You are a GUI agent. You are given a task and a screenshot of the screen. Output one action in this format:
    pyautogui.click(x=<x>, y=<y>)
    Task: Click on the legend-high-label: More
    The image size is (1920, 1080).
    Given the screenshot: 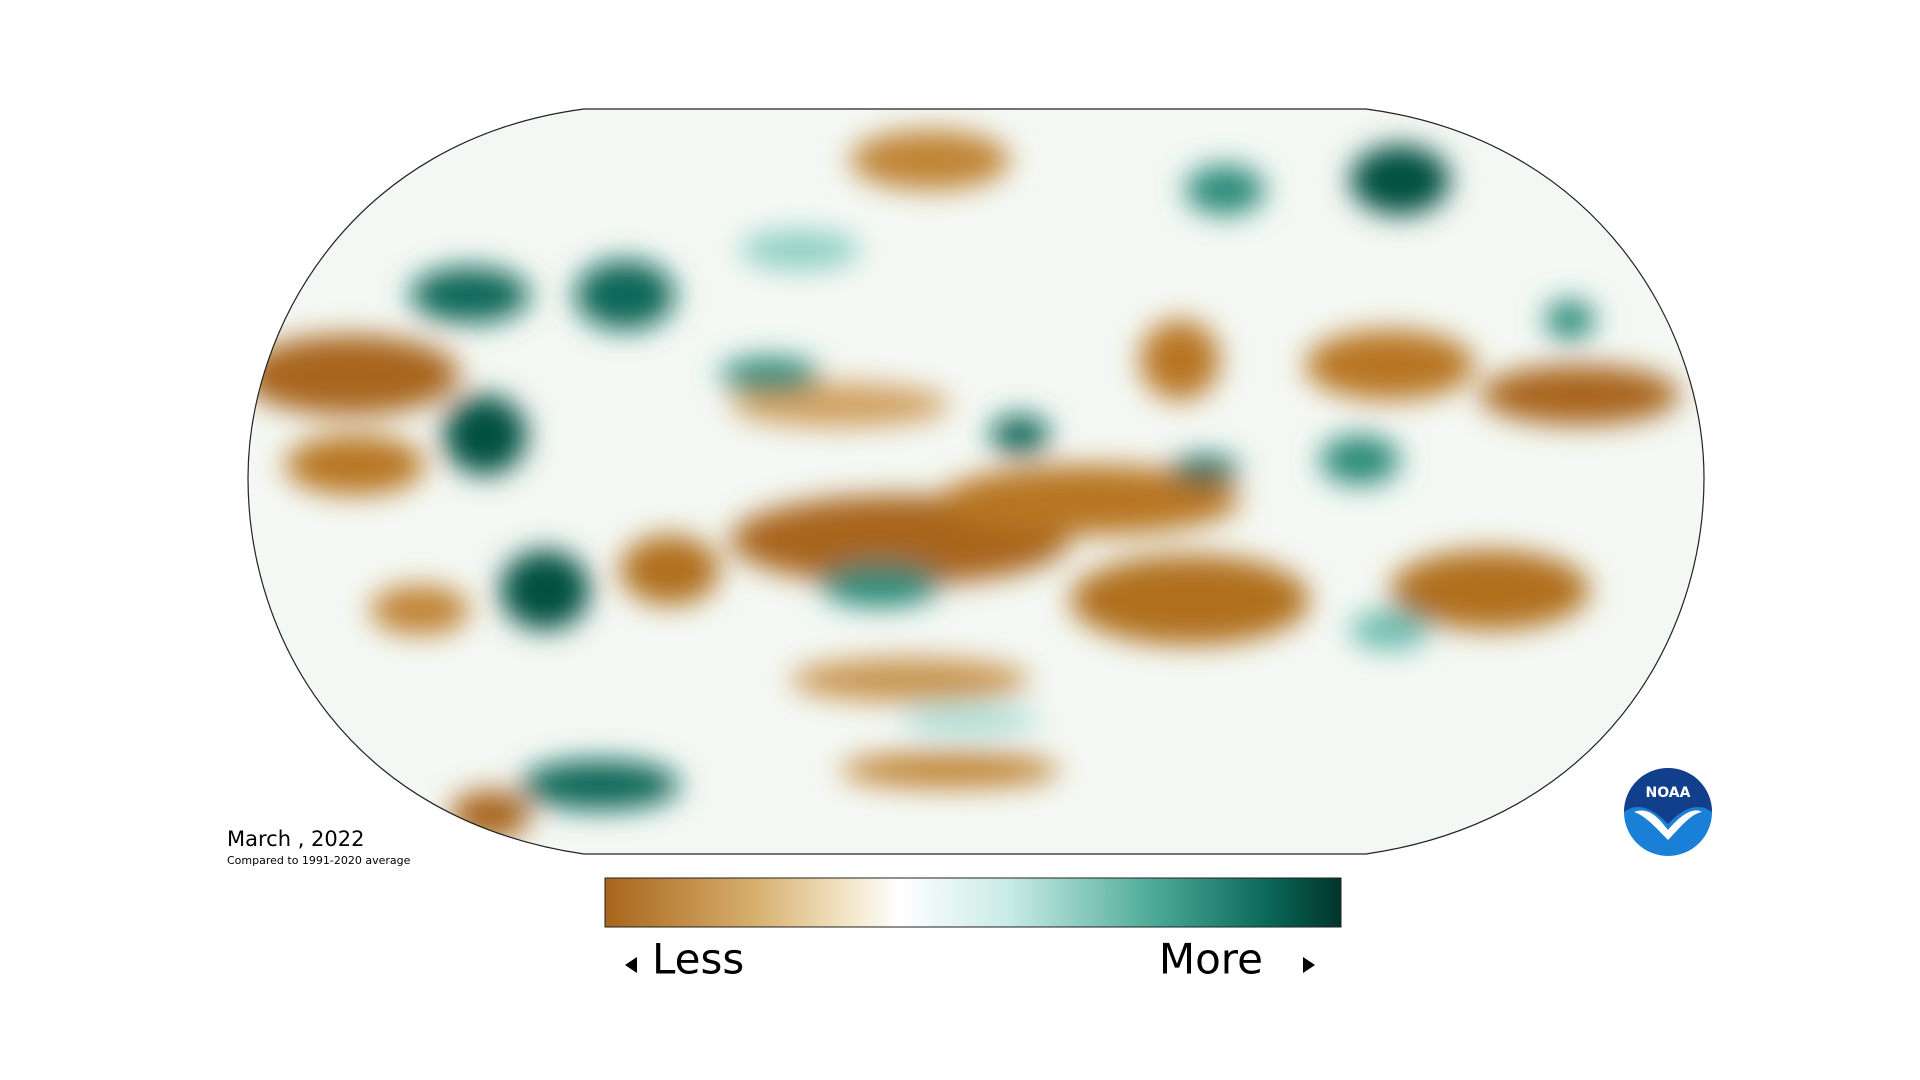 What is the action you would take?
    pyautogui.click(x=1211, y=959)
    